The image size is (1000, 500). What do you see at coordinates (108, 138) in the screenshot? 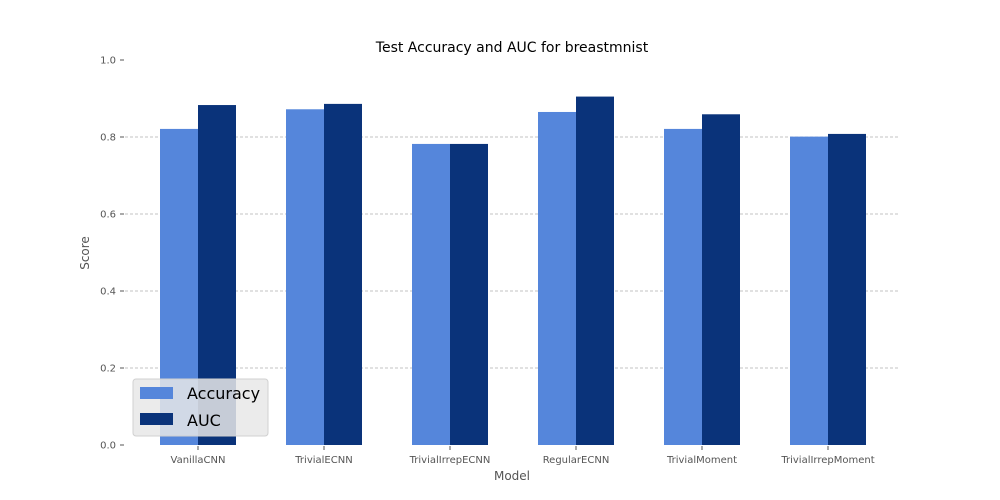
I see `y-tick-label: 0.8` at bounding box center [108, 138].